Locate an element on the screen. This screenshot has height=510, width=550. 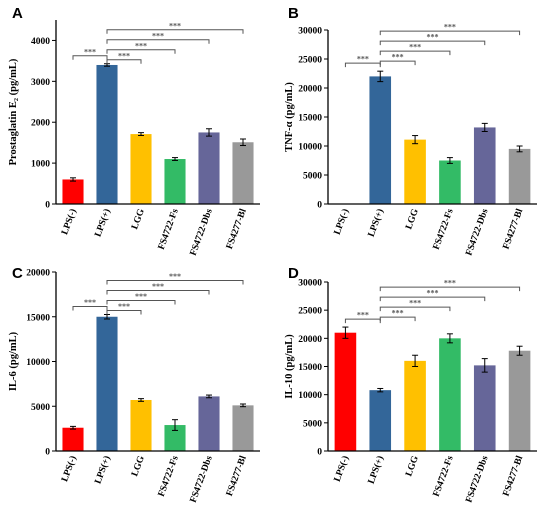
y-axis-label: Prostaglatin E₂ (pg/mL) is located at coordinates (13, 111).